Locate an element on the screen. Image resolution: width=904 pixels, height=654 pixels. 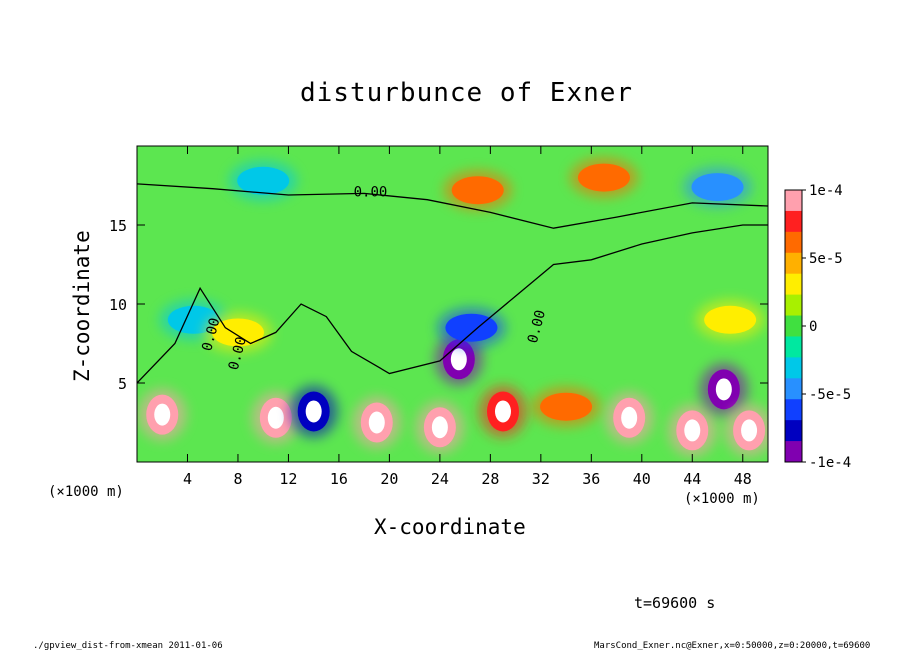
colorbar-tick-label: 0 is located at coordinates (813, 327).